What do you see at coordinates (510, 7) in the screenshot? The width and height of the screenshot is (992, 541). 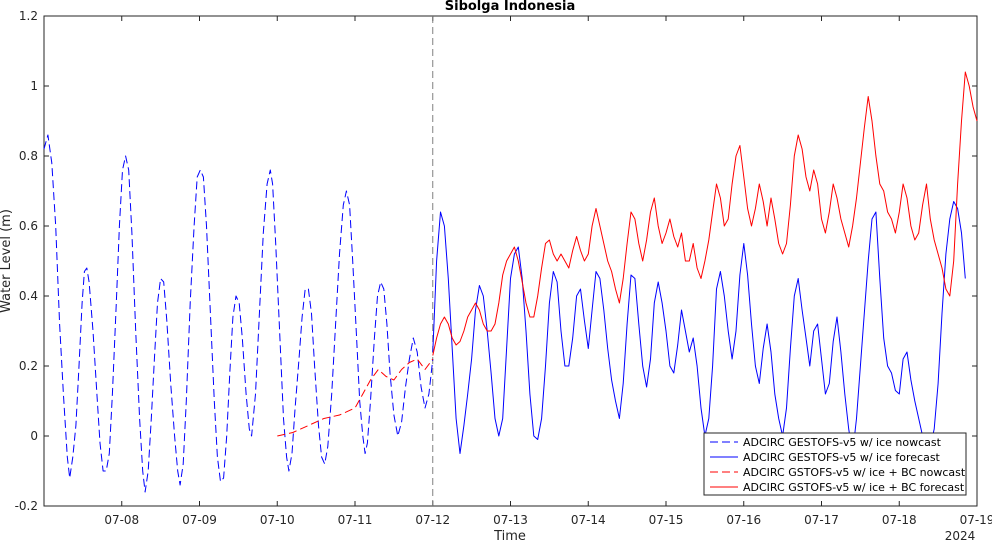 I see `chart-title: Sibolga Indonesia` at bounding box center [510, 7].